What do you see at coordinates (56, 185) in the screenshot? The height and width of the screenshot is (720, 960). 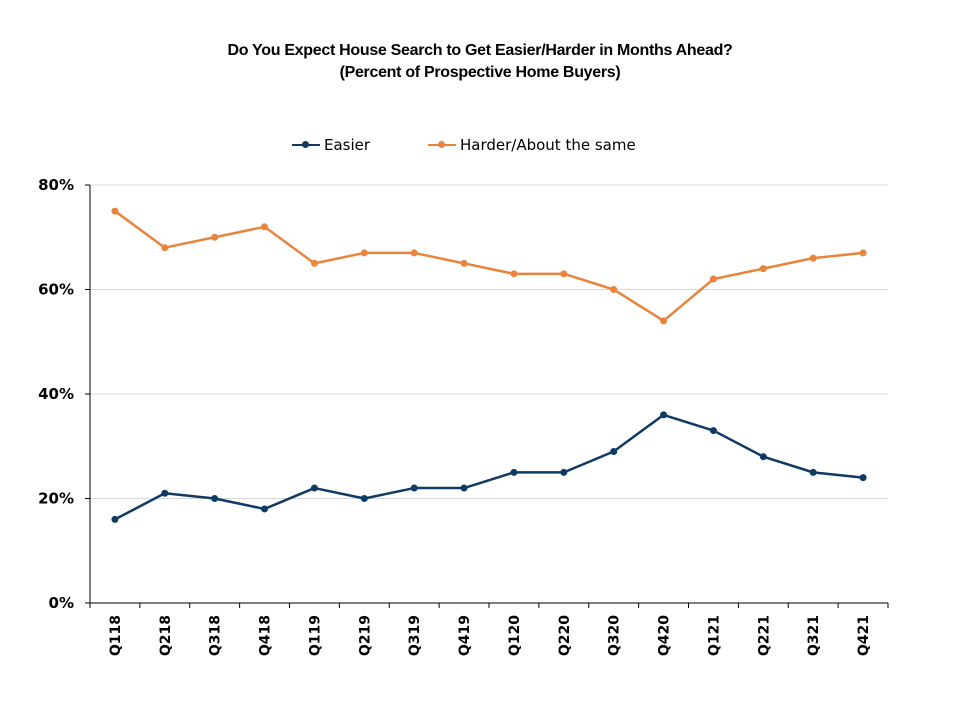 I see `y-tick-label: 80%` at bounding box center [56, 185].